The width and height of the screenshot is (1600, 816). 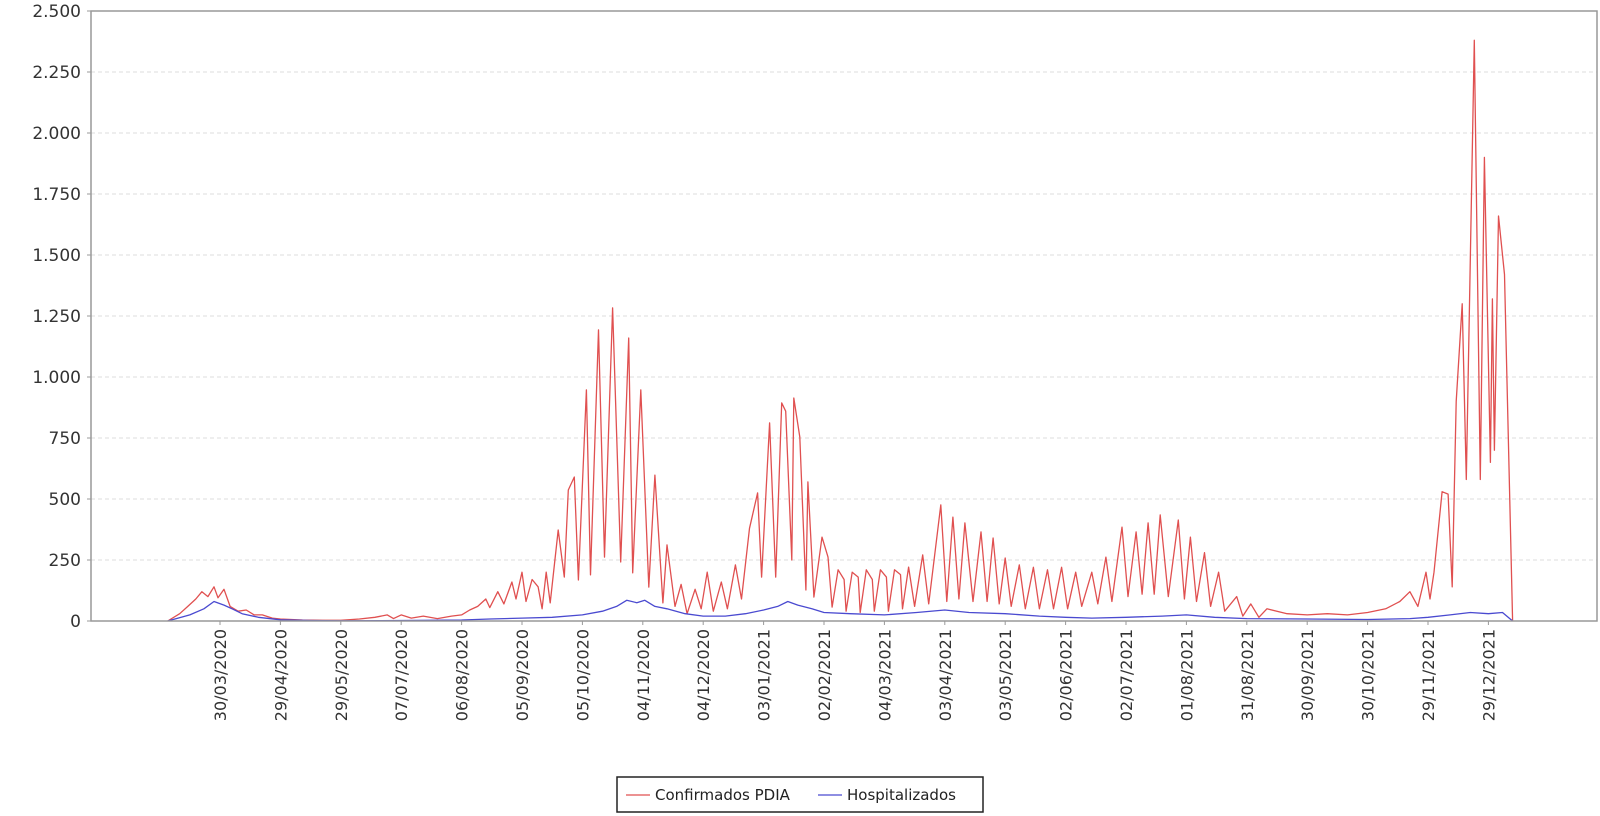 I want to click on x-tick-label: 03/01/2021, so click(x=764, y=675).